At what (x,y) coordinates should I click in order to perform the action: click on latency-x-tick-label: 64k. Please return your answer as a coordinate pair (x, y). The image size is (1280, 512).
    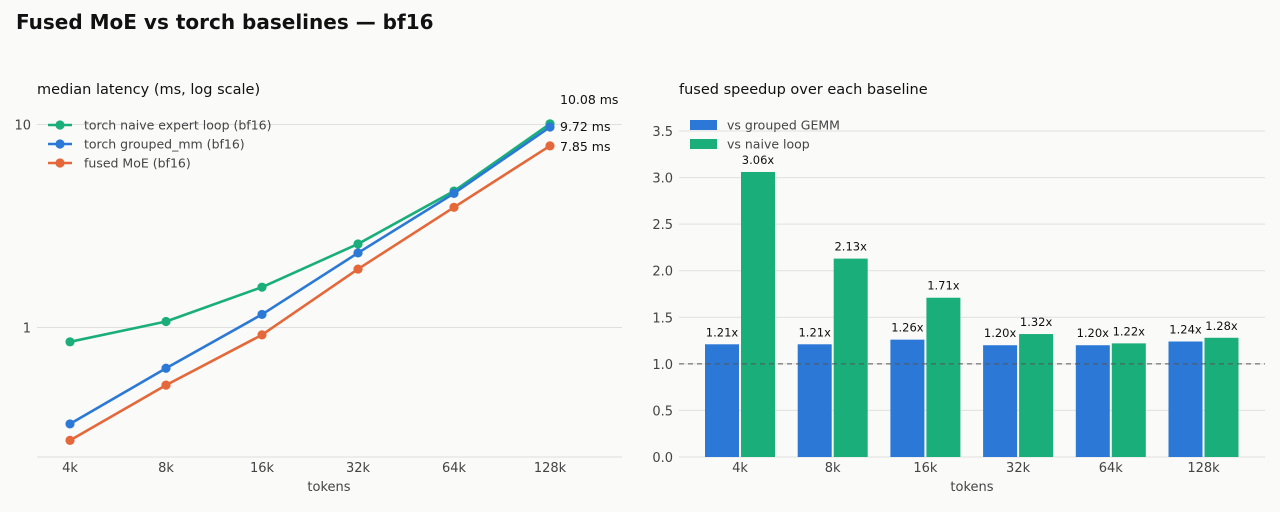
    Looking at the image, I should click on (454, 468).